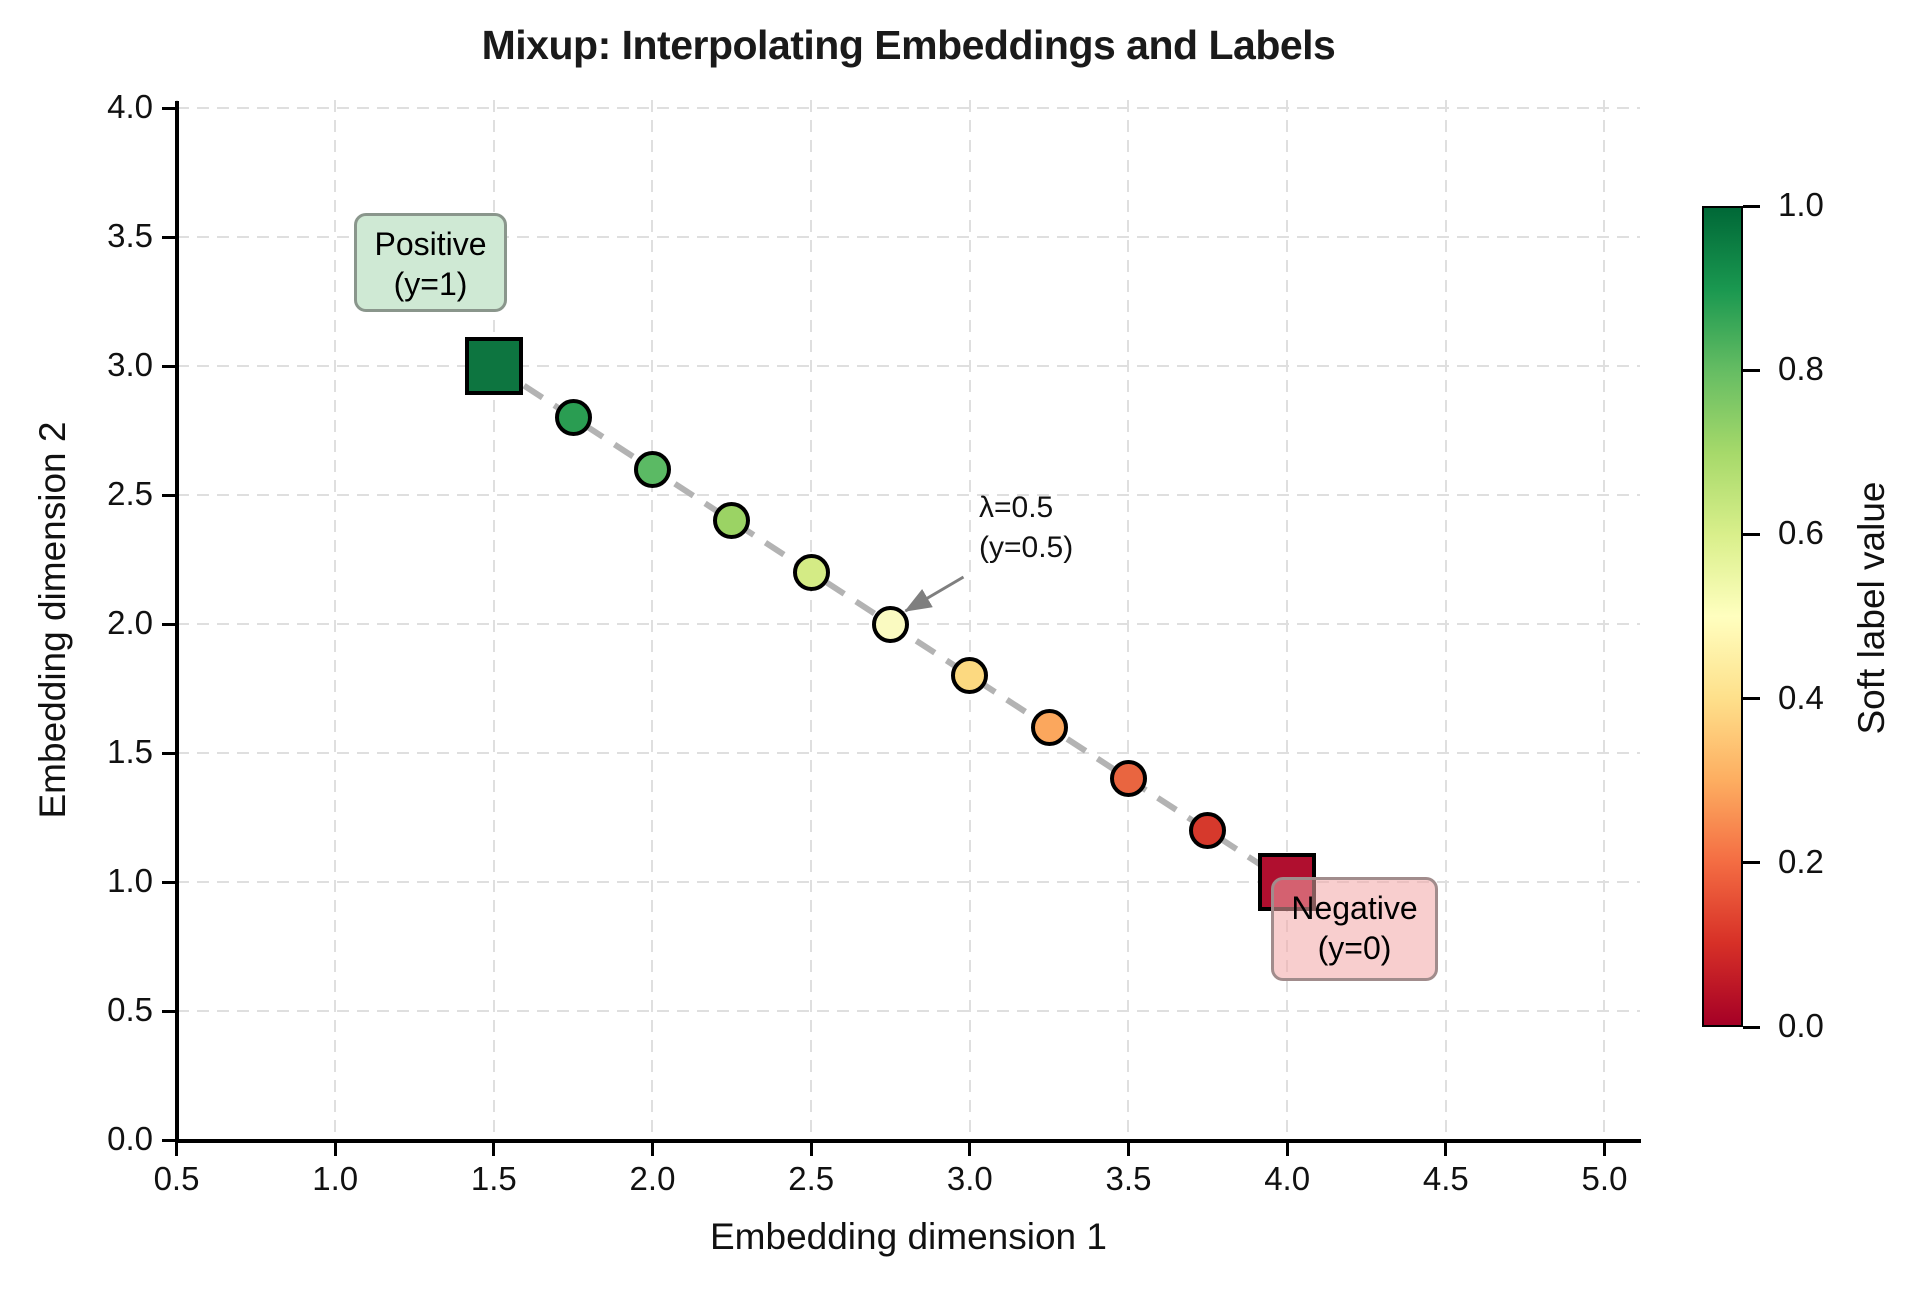 The height and width of the screenshot is (1294, 1920). Describe the element at coordinates (969, 1178) in the screenshot. I see `x-tick-label: 3.0` at that location.